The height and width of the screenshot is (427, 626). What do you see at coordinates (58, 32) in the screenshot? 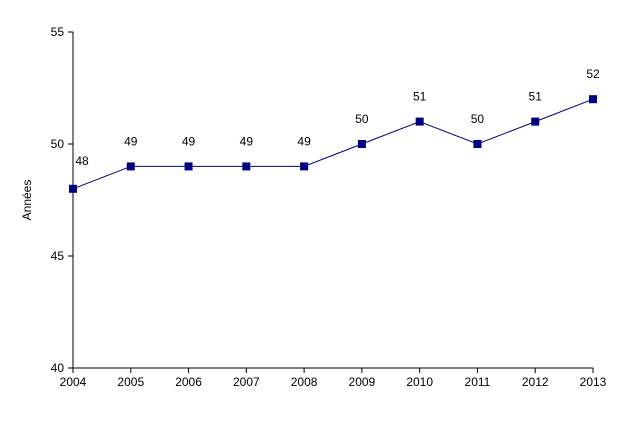
I see `y-tick-label: 55` at bounding box center [58, 32].